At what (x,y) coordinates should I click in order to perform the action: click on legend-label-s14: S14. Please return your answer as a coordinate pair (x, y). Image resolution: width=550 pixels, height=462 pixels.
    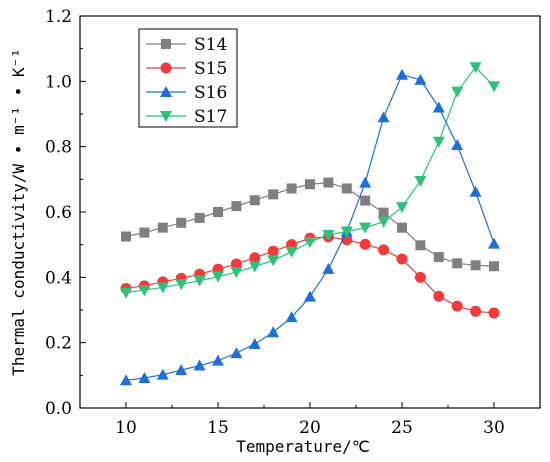
    Looking at the image, I should click on (210, 45).